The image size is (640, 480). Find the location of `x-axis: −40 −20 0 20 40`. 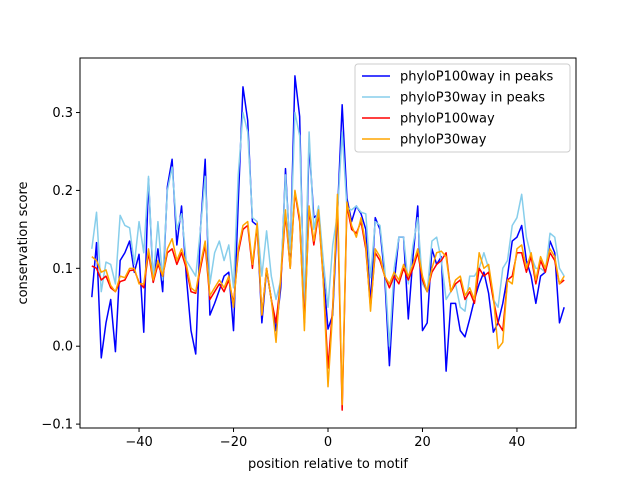

x-axis: −40 −20 0 20 40 is located at coordinates (325, 439).